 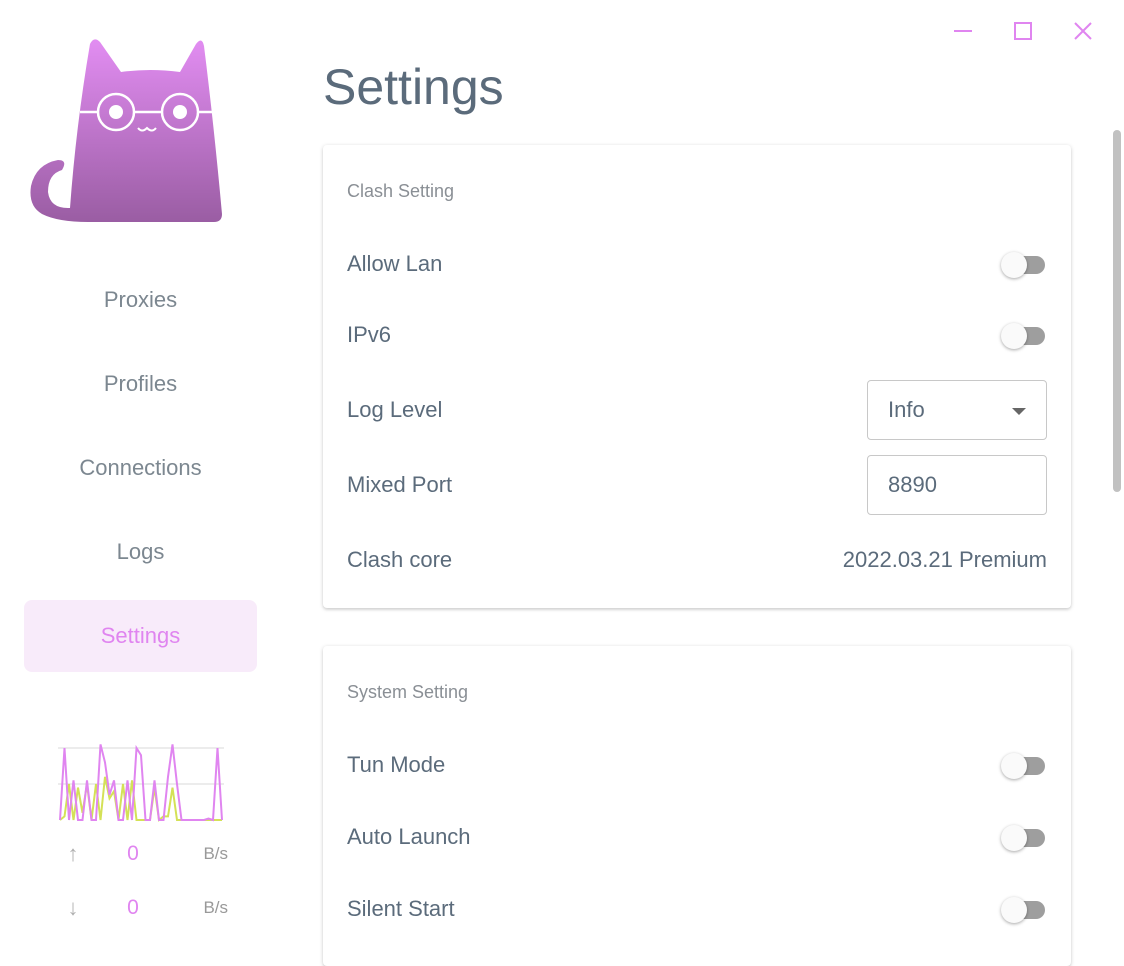 I want to click on sidebar-item-profiles: Profiles, so click(x=140, y=384).